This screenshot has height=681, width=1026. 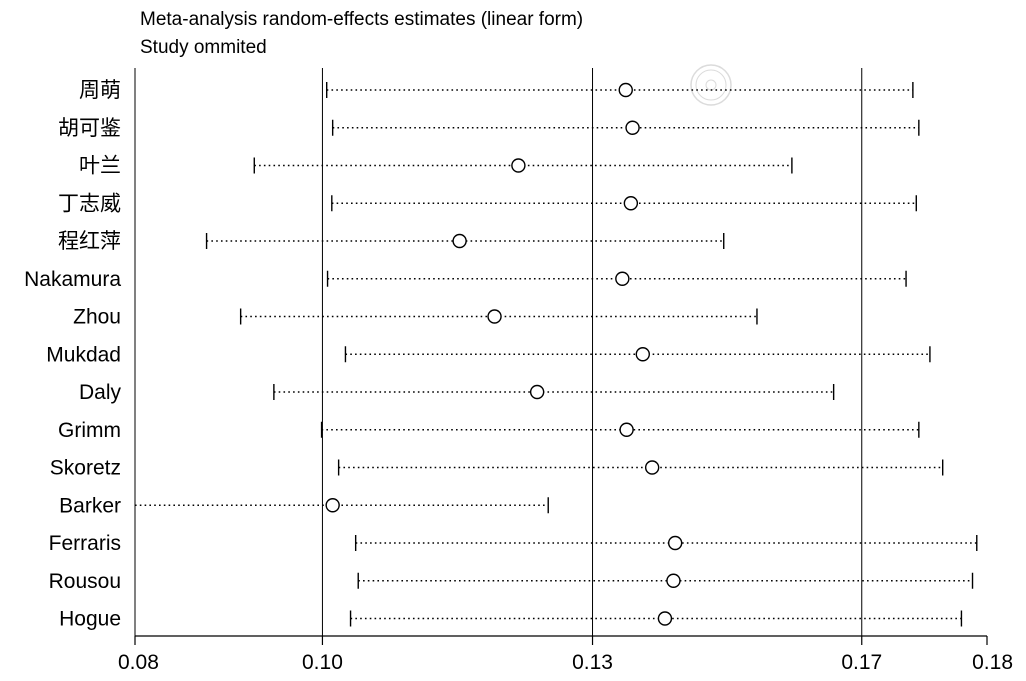 I want to click on study-label: Mukdad, so click(x=83, y=354).